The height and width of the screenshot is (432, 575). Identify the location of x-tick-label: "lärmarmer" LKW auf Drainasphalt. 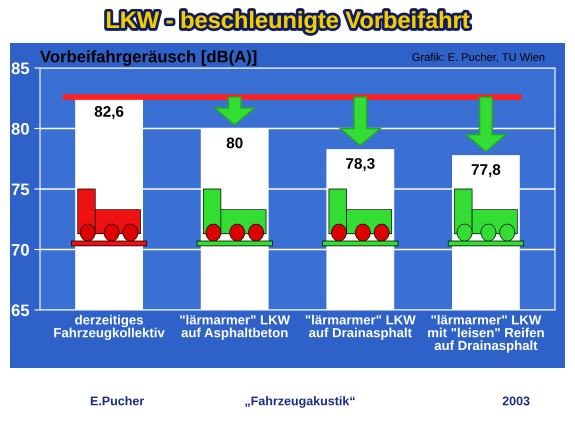
(361, 327).